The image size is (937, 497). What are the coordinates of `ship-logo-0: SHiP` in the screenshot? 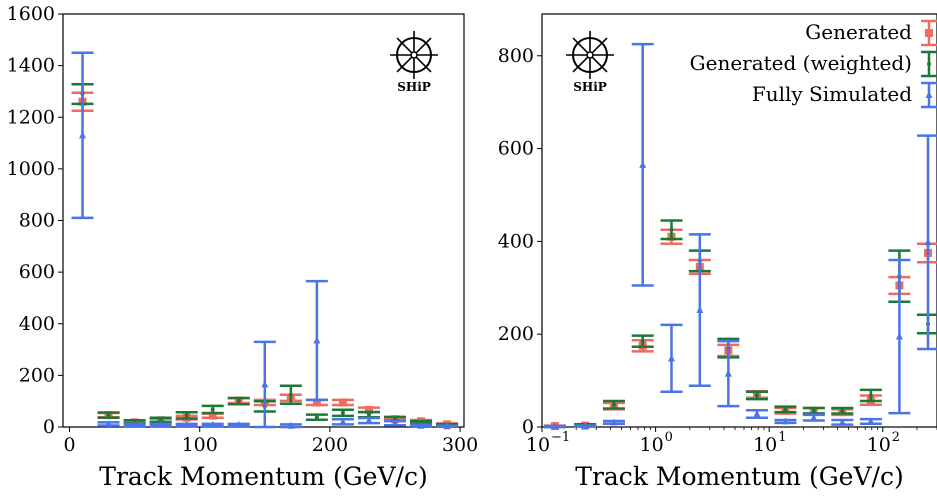 It's located at (414, 62).